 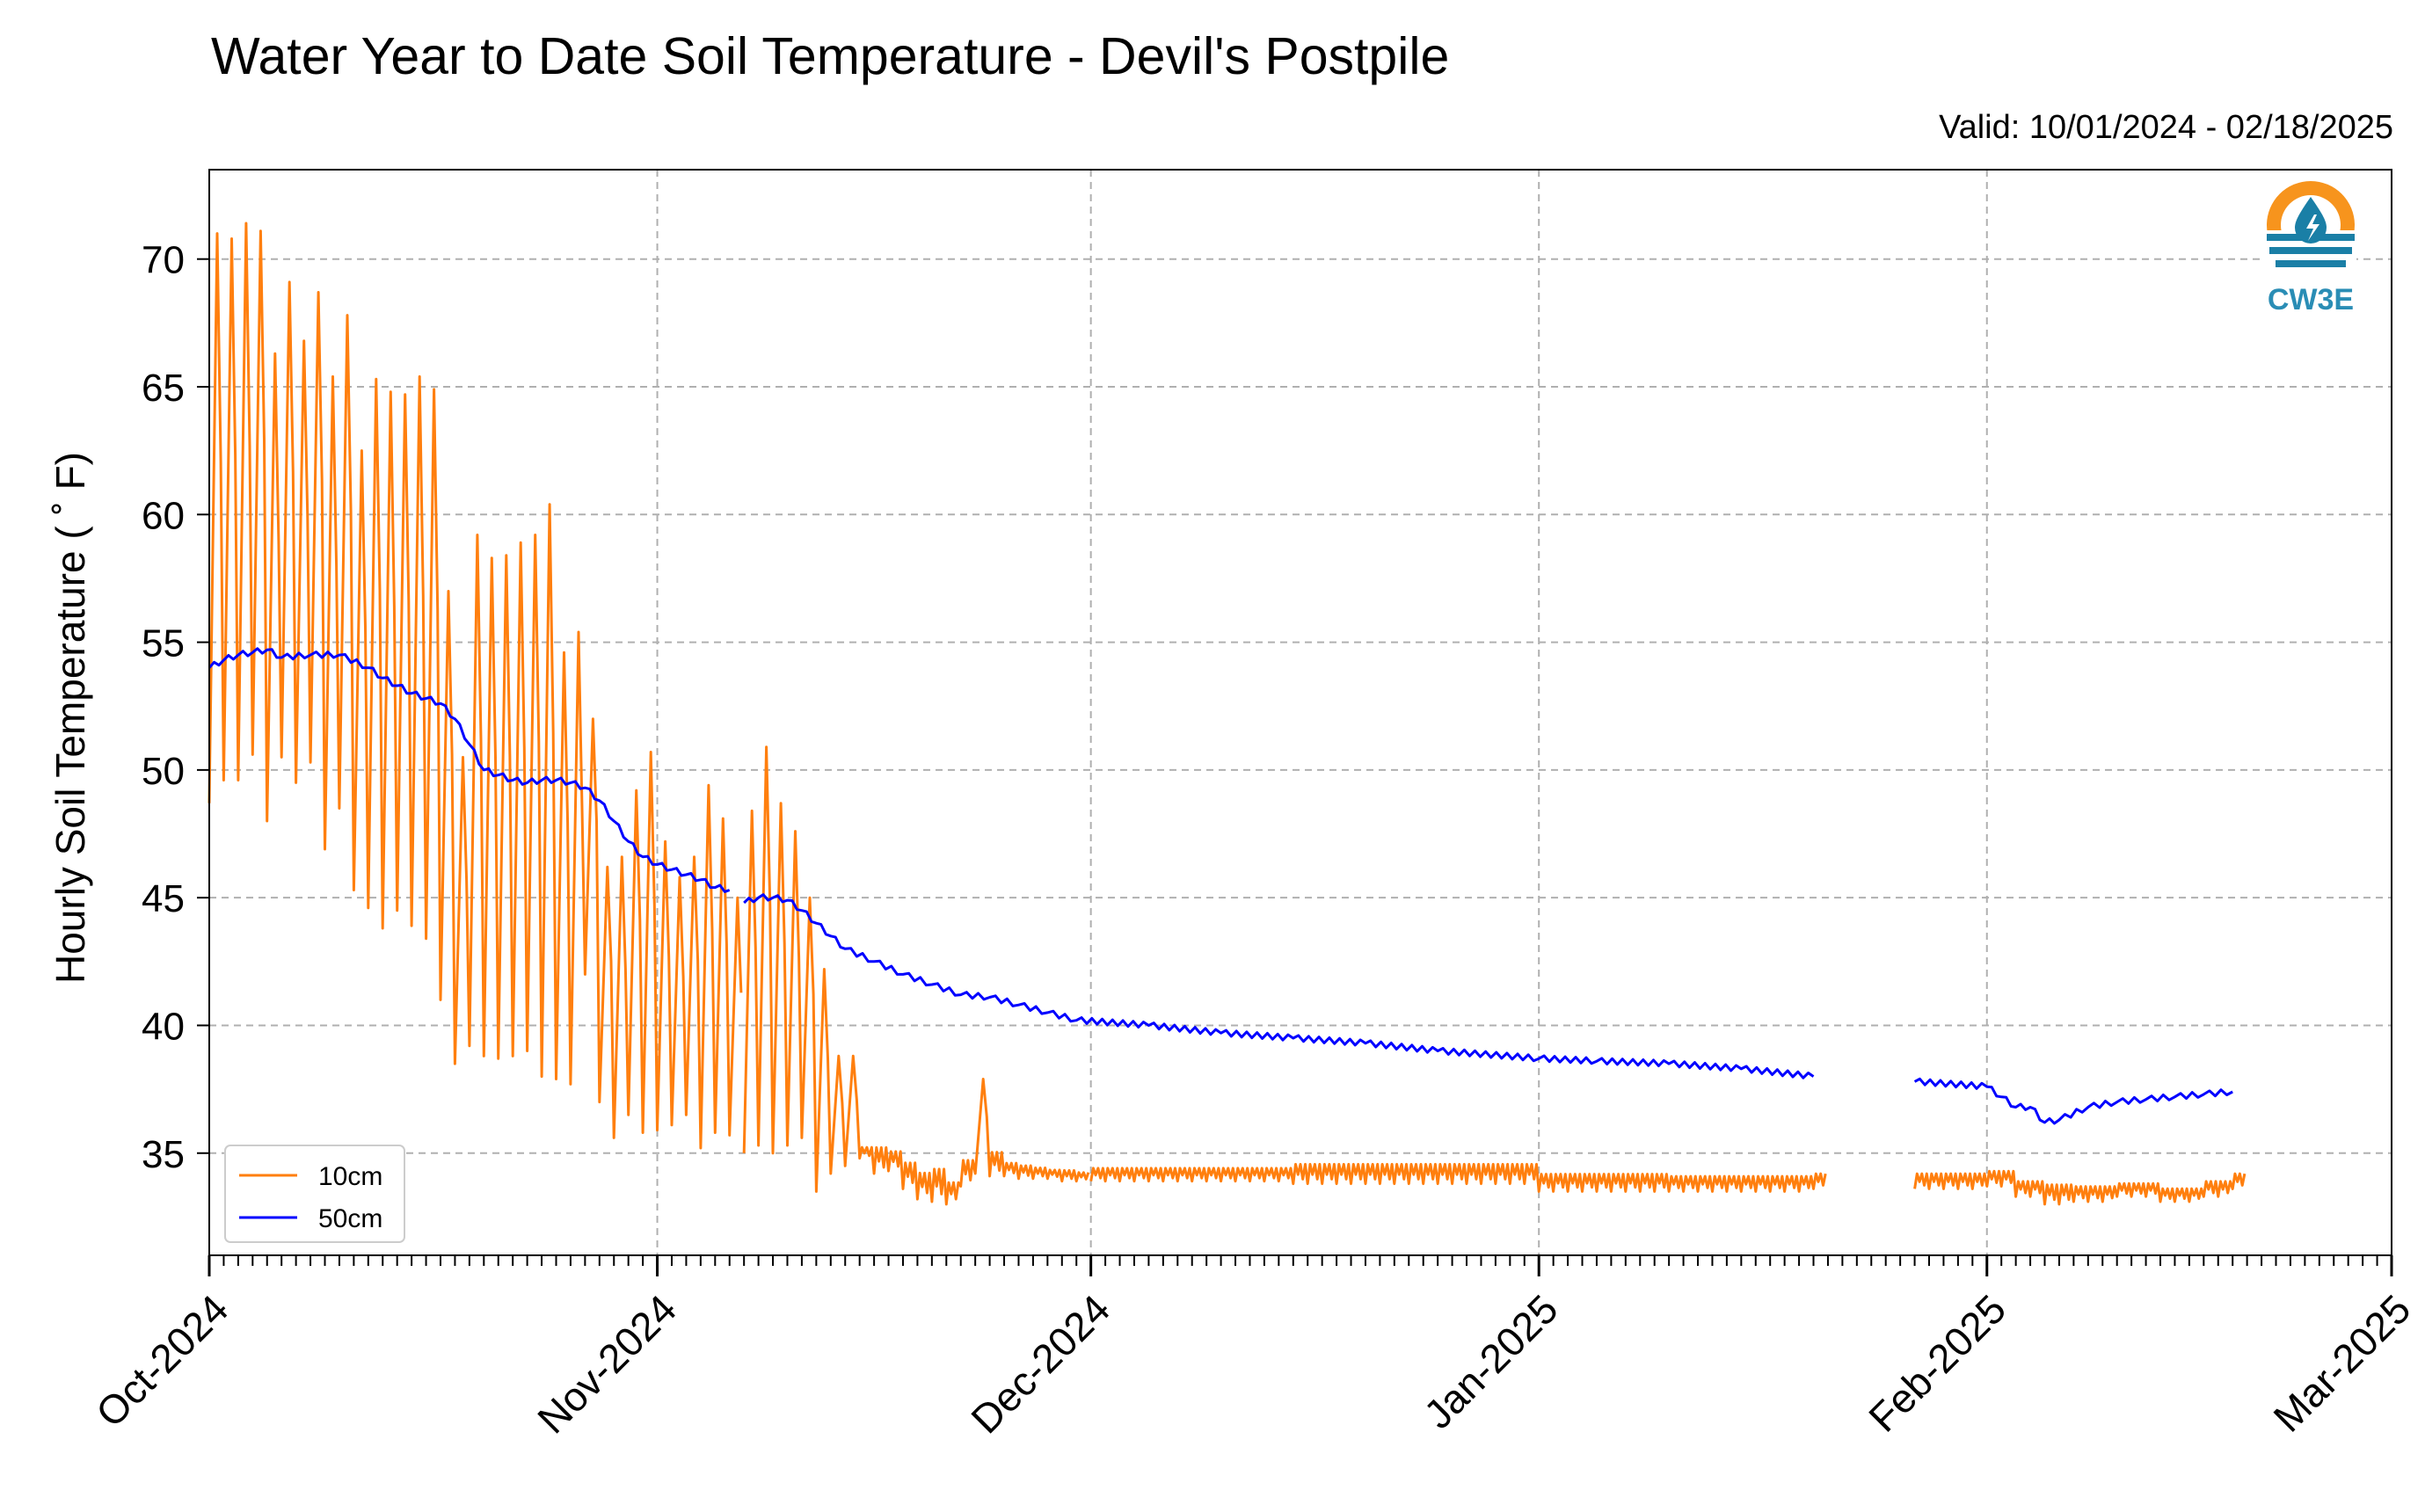 I want to click on x-tick-label: Nov-2024, so click(x=606, y=1365).